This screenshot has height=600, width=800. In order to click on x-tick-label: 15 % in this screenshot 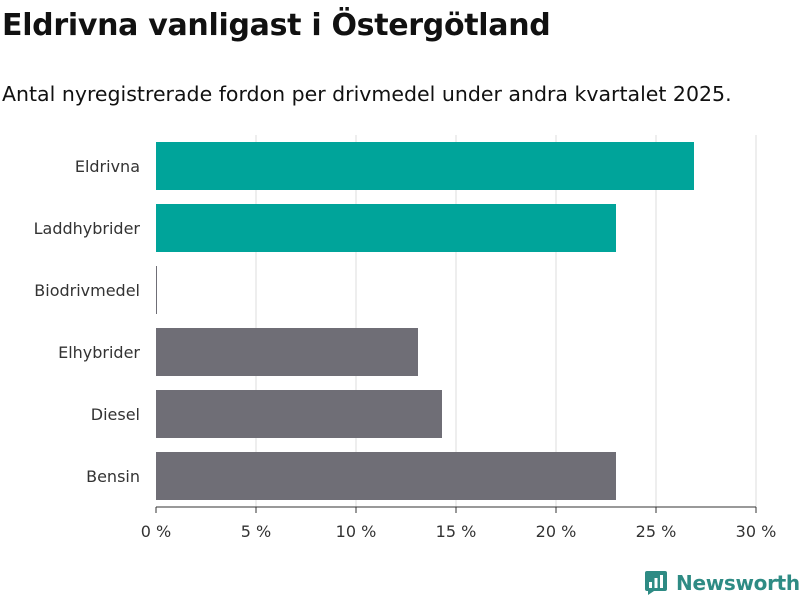, I will do `click(456, 531)`.